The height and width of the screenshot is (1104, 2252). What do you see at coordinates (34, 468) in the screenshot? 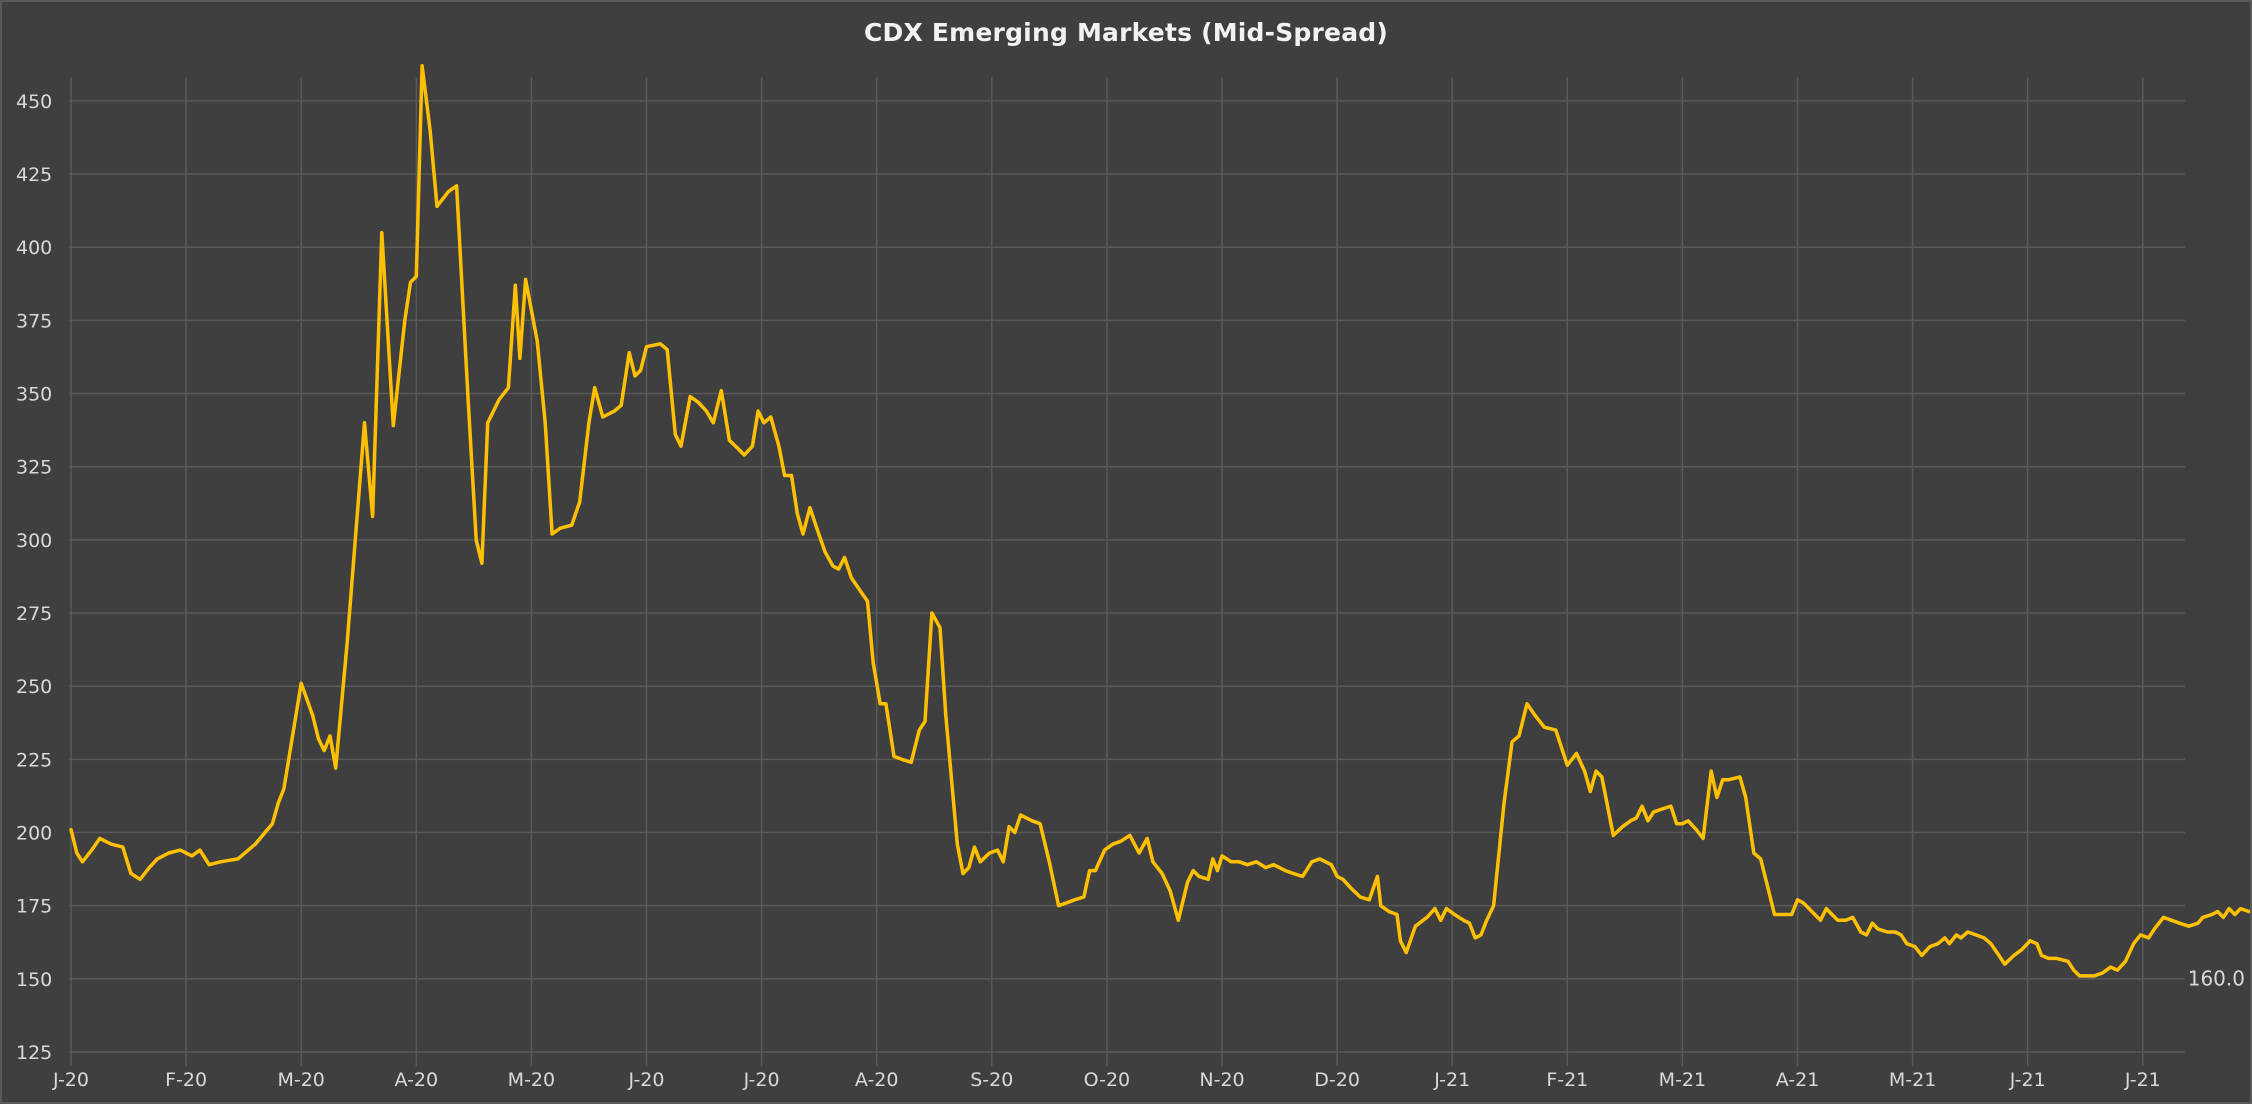
I see `y-tick-label: 325` at bounding box center [34, 468].